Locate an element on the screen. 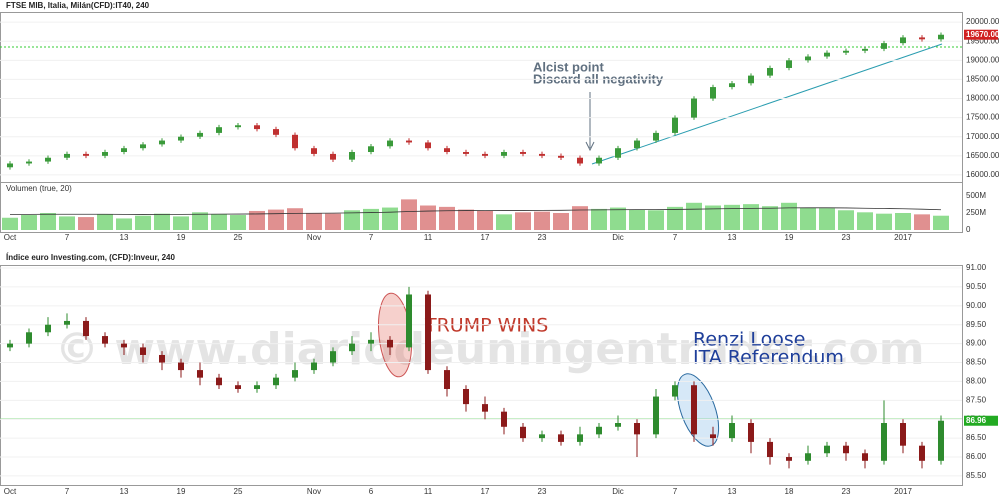 The image size is (1000, 499). x-tick-label: 23 is located at coordinates (542, 491).